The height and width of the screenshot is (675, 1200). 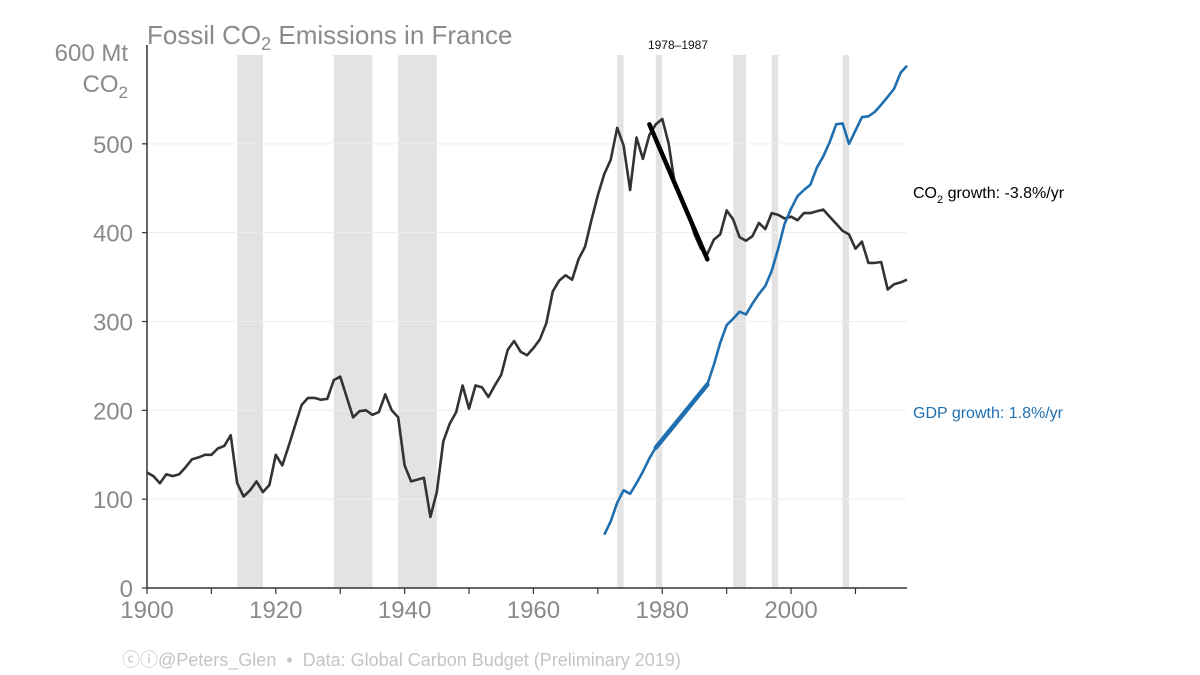 What do you see at coordinates (105, 86) in the screenshot?
I see `y-axis-label-line2: CO2` at bounding box center [105, 86].